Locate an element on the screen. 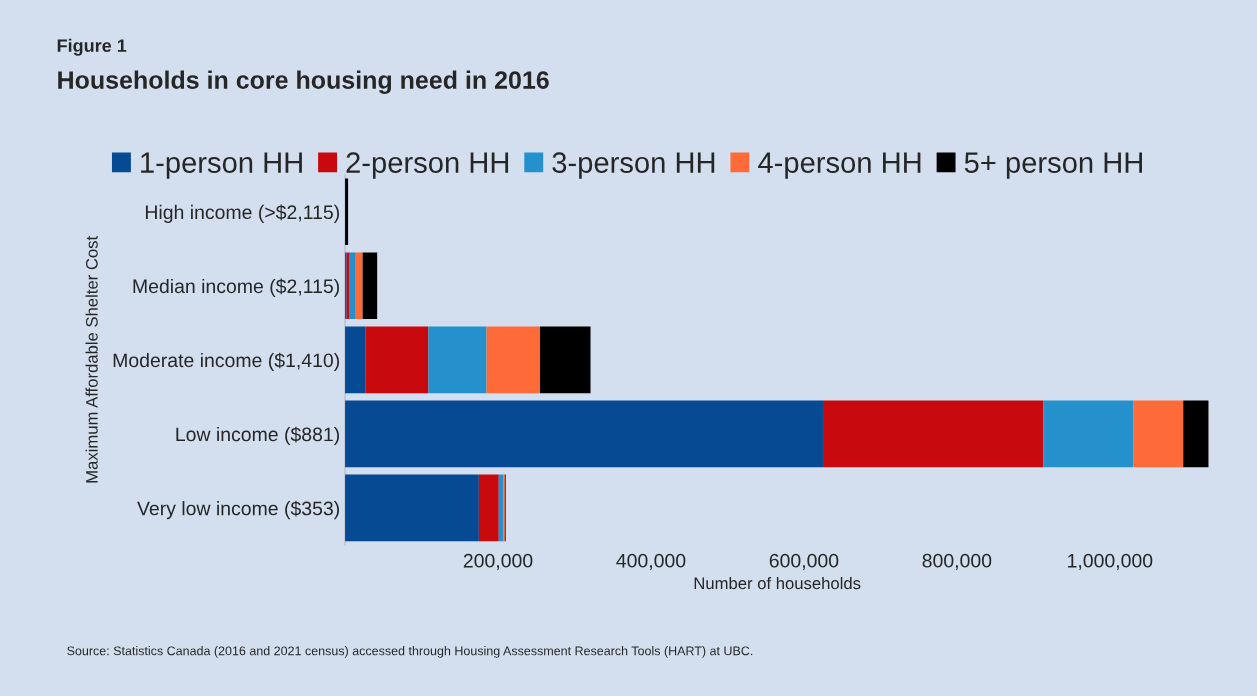 The width and height of the screenshot is (1257, 696). y-tick-label: Median income ($2,115) is located at coordinates (236, 287).